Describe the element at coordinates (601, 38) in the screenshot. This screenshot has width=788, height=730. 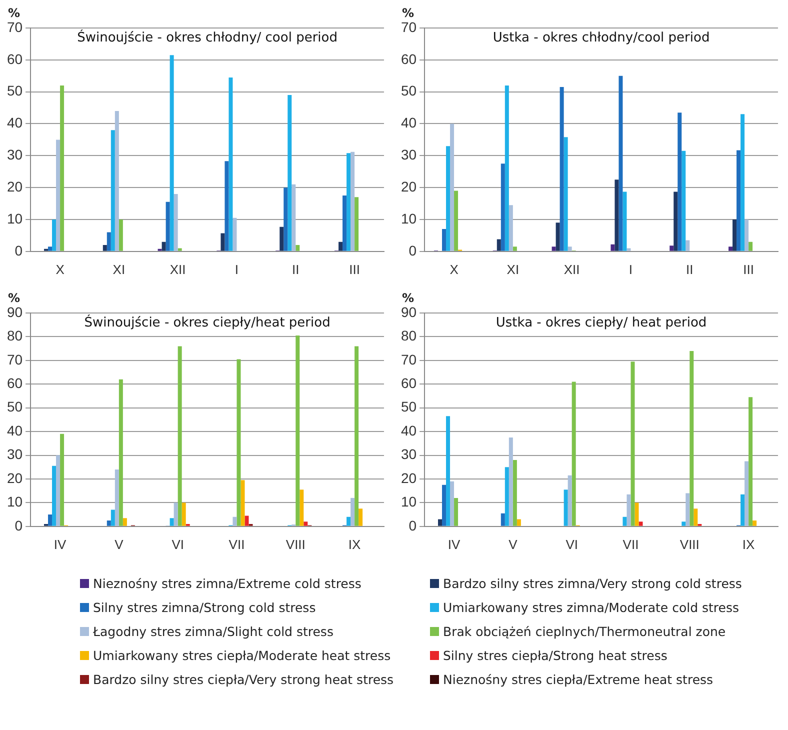
I see `chart-title: Ustka - okres chłodny/cool period` at that location.